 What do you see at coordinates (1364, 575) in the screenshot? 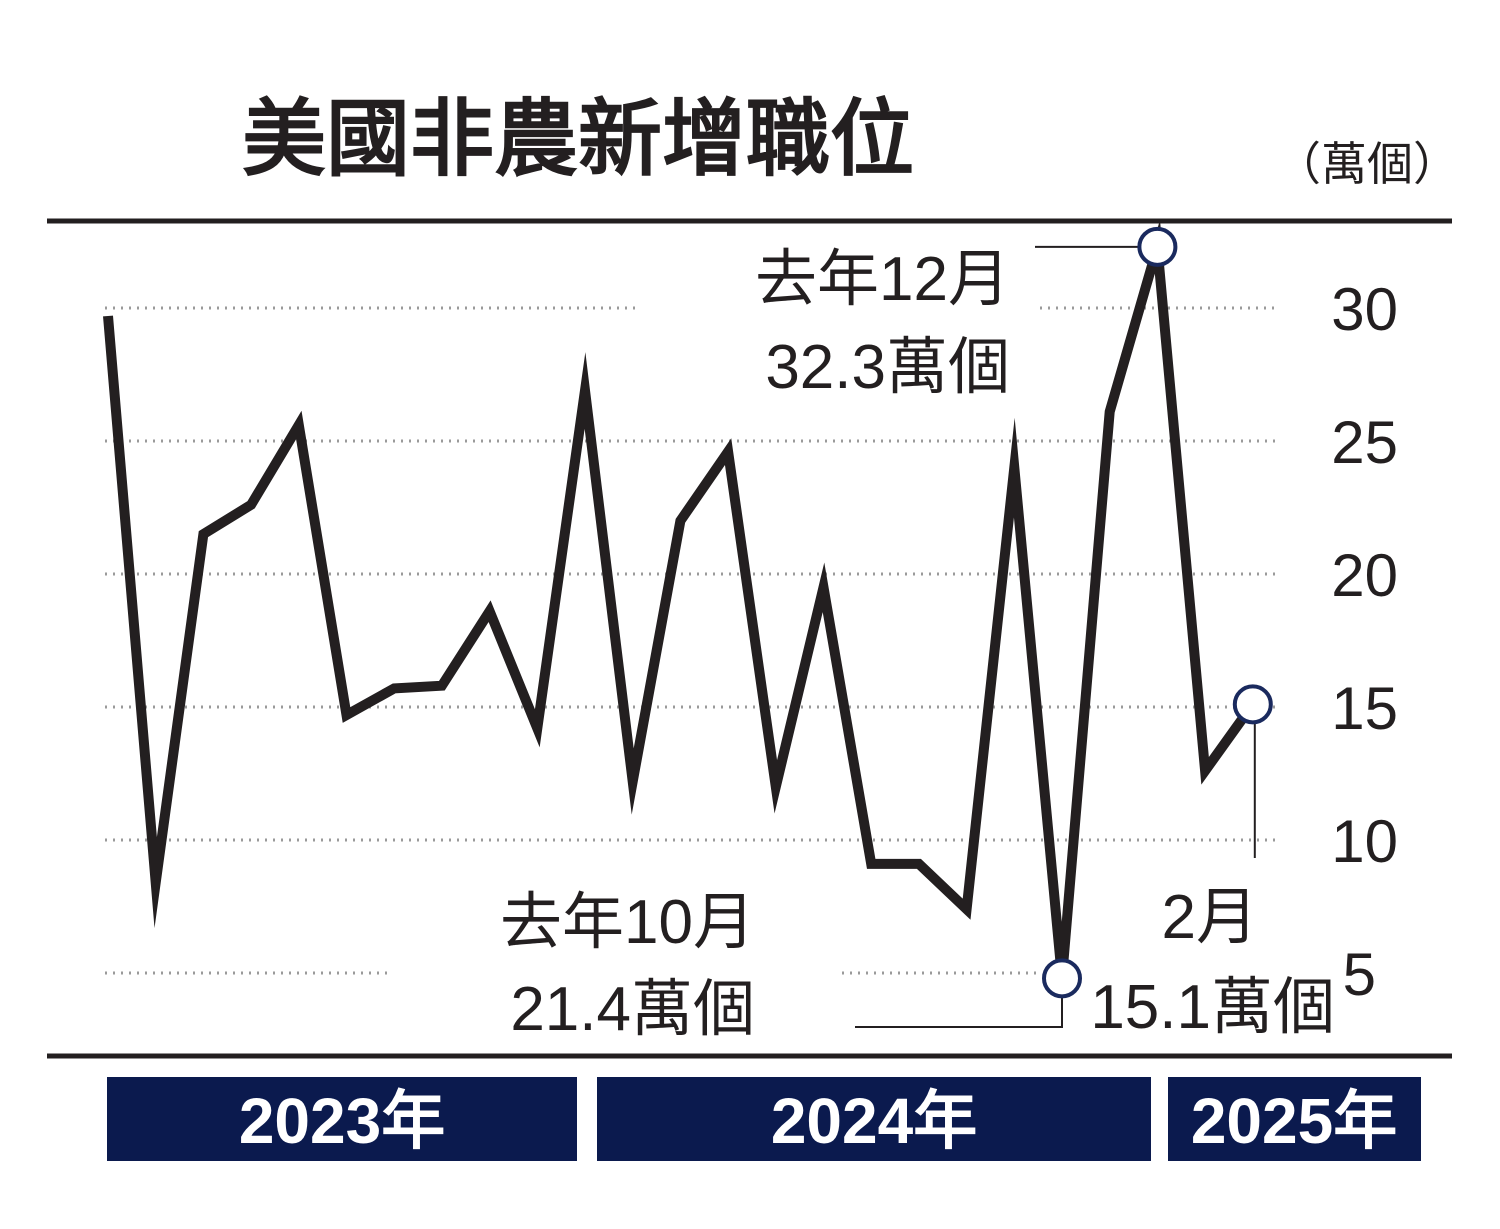
I see `y-tick-label: 20` at bounding box center [1364, 575].